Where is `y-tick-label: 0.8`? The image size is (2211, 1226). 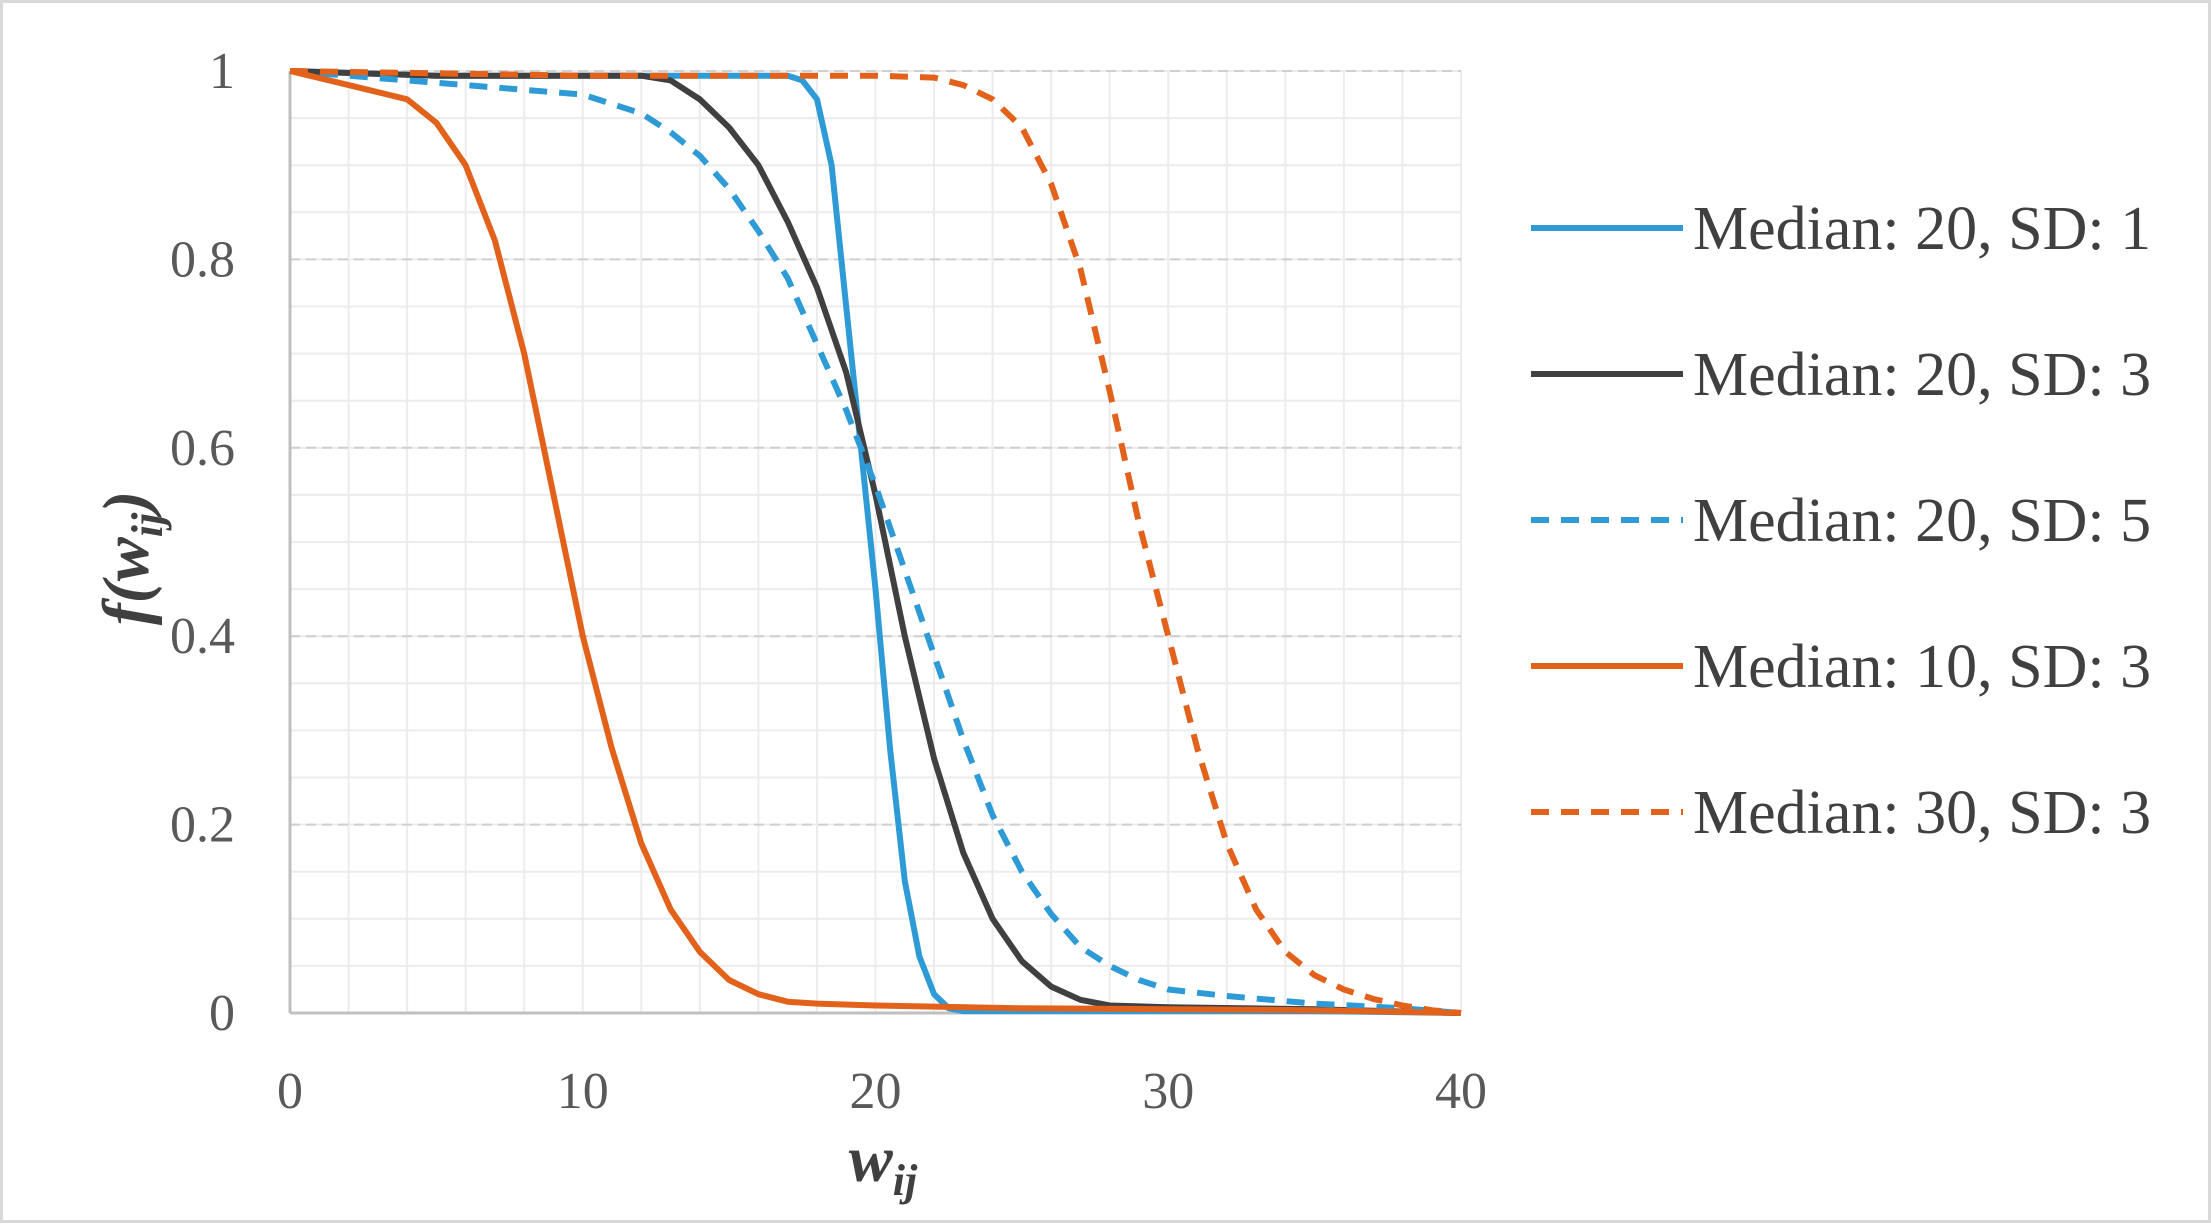
y-tick-label: 0.8 is located at coordinates (202, 259).